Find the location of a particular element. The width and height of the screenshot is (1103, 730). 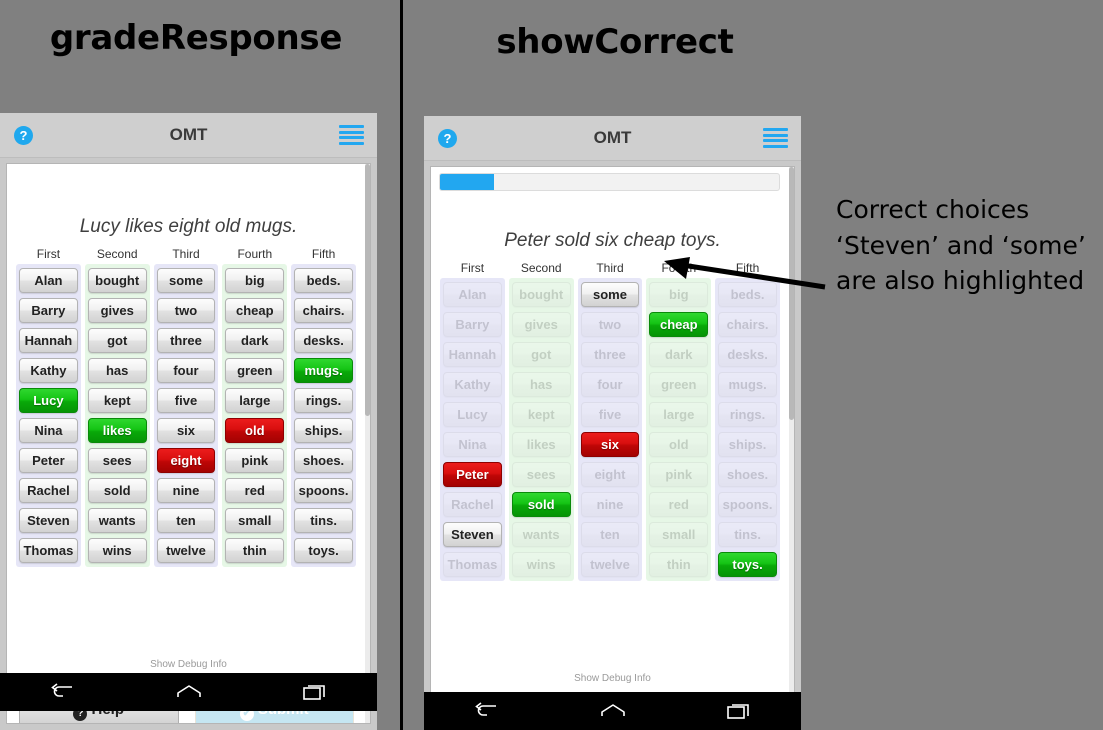

show-debug-info-link-left: Show Debug Info is located at coordinates (188, 664).